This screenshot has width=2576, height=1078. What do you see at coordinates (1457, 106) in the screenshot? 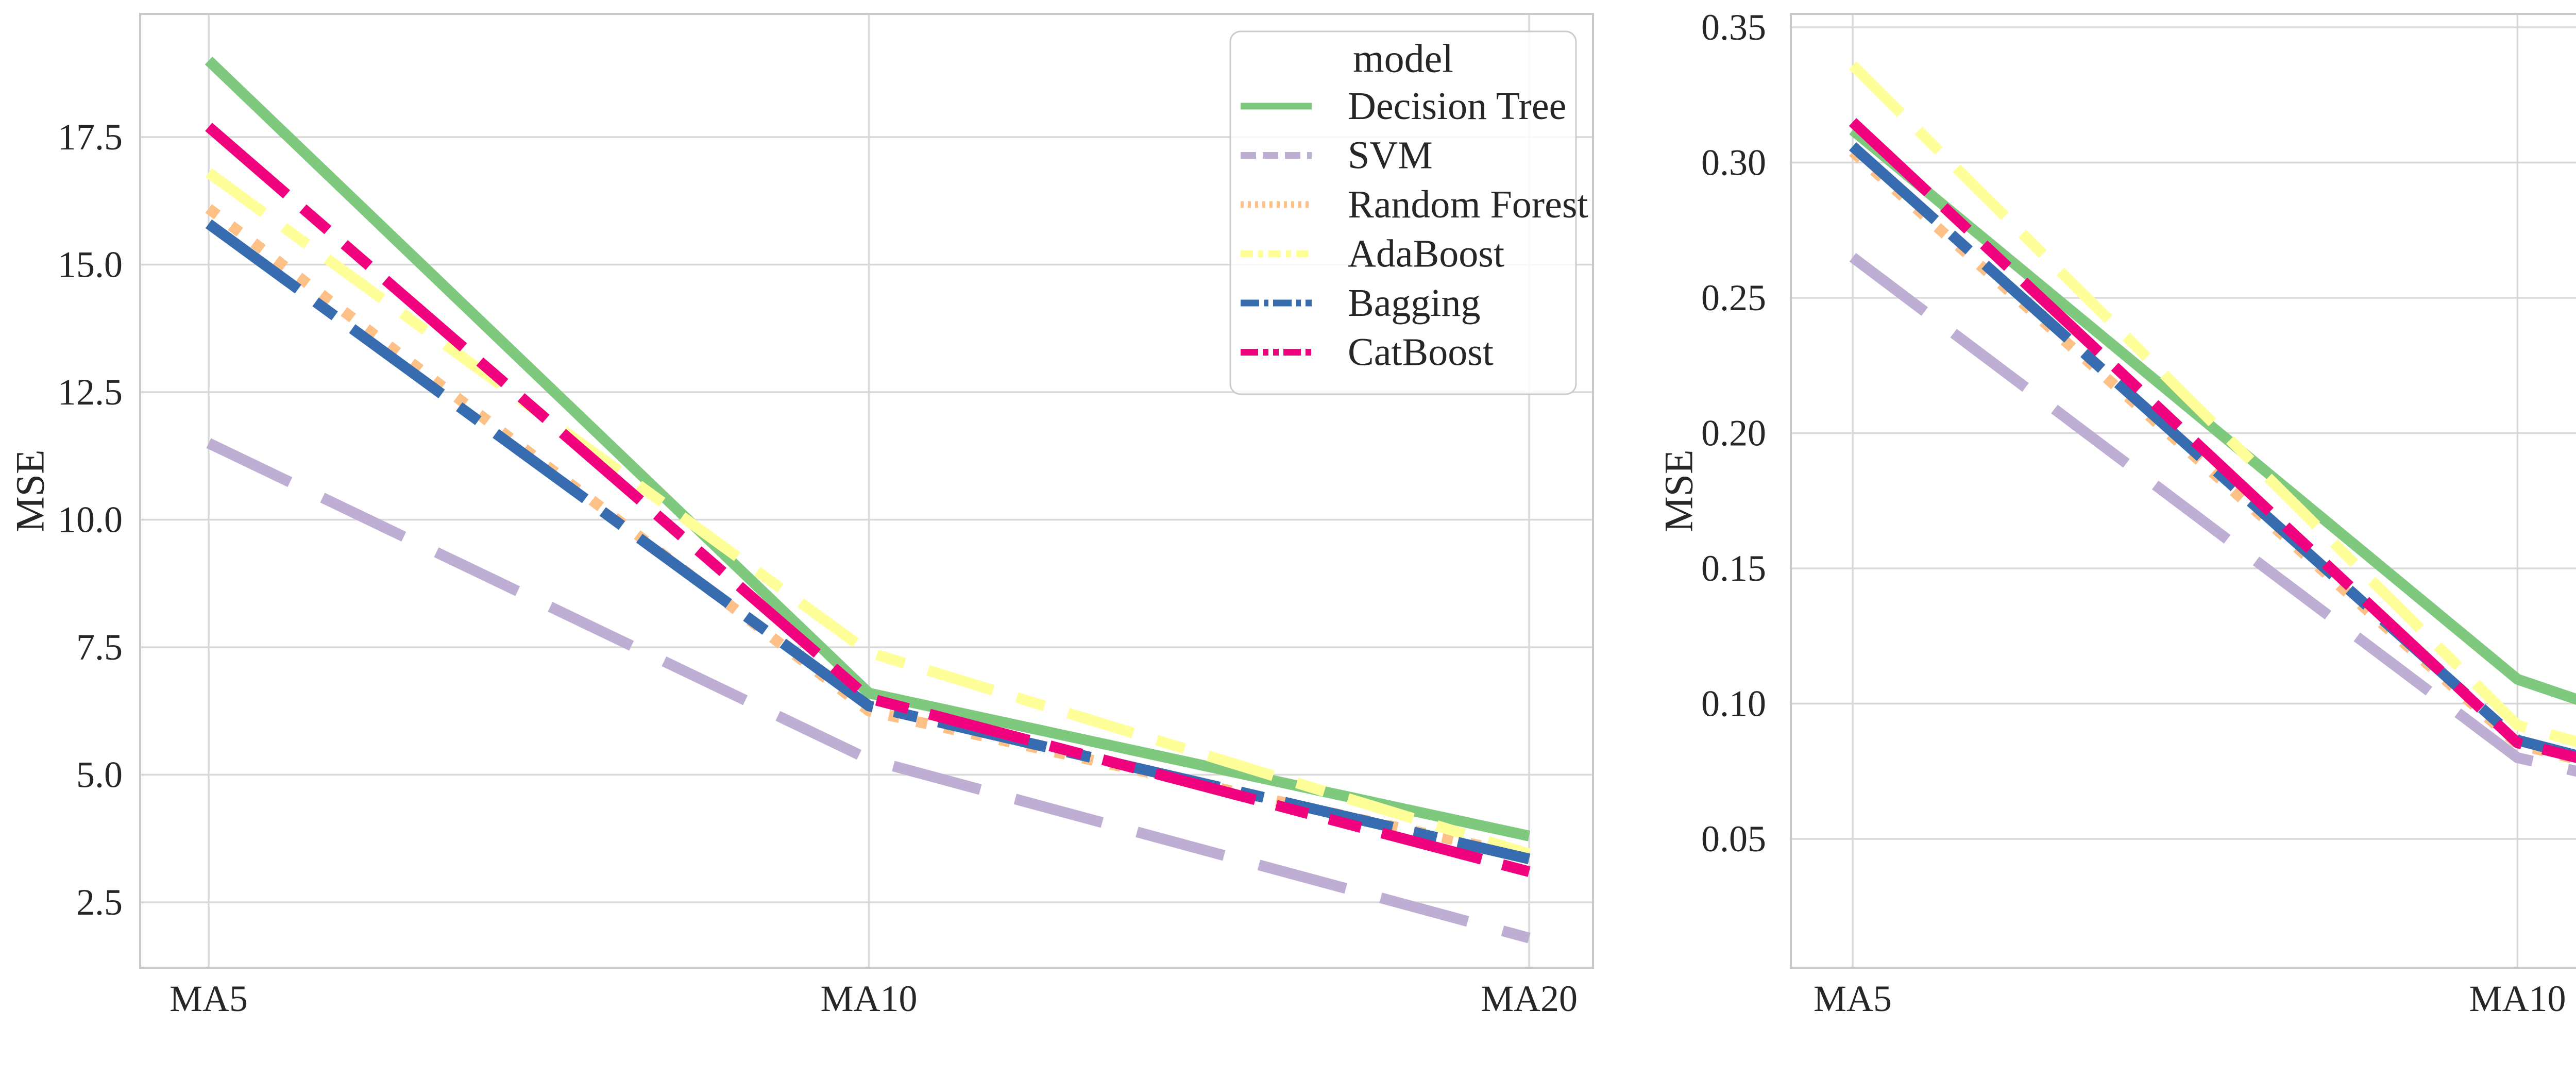
I see `legend-label: Decision Tree` at bounding box center [1457, 106].